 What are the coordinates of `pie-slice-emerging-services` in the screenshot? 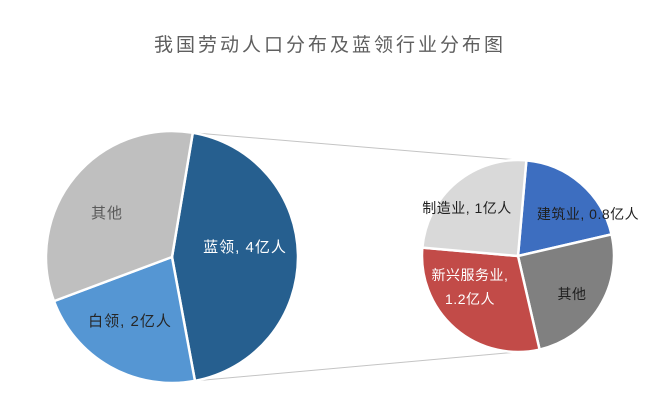 It's located at (480, 300).